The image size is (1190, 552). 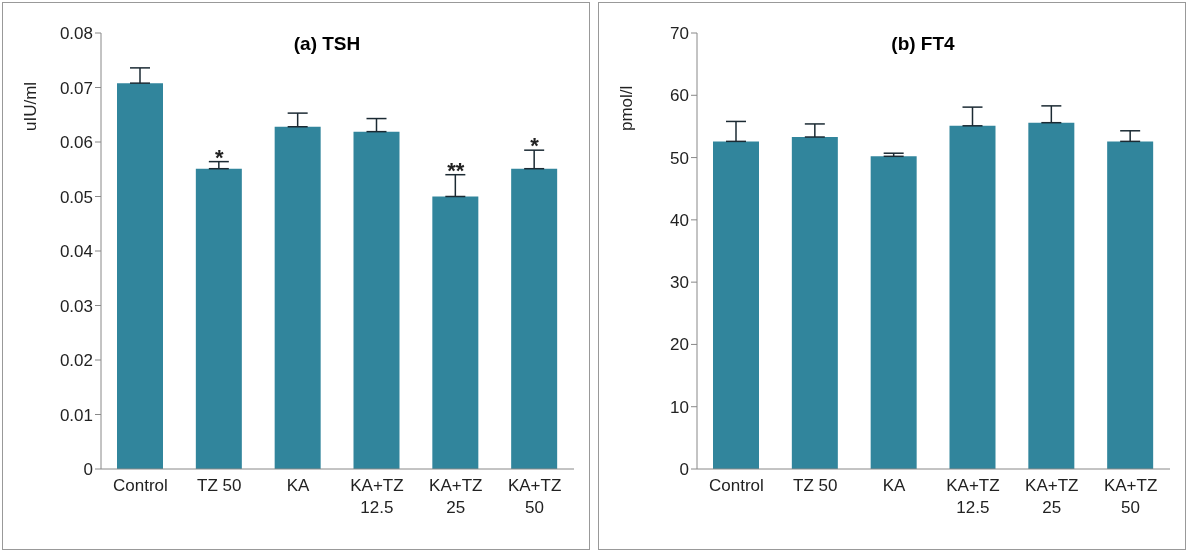 What do you see at coordinates (456, 170) in the screenshot?
I see `annotation: **` at bounding box center [456, 170].